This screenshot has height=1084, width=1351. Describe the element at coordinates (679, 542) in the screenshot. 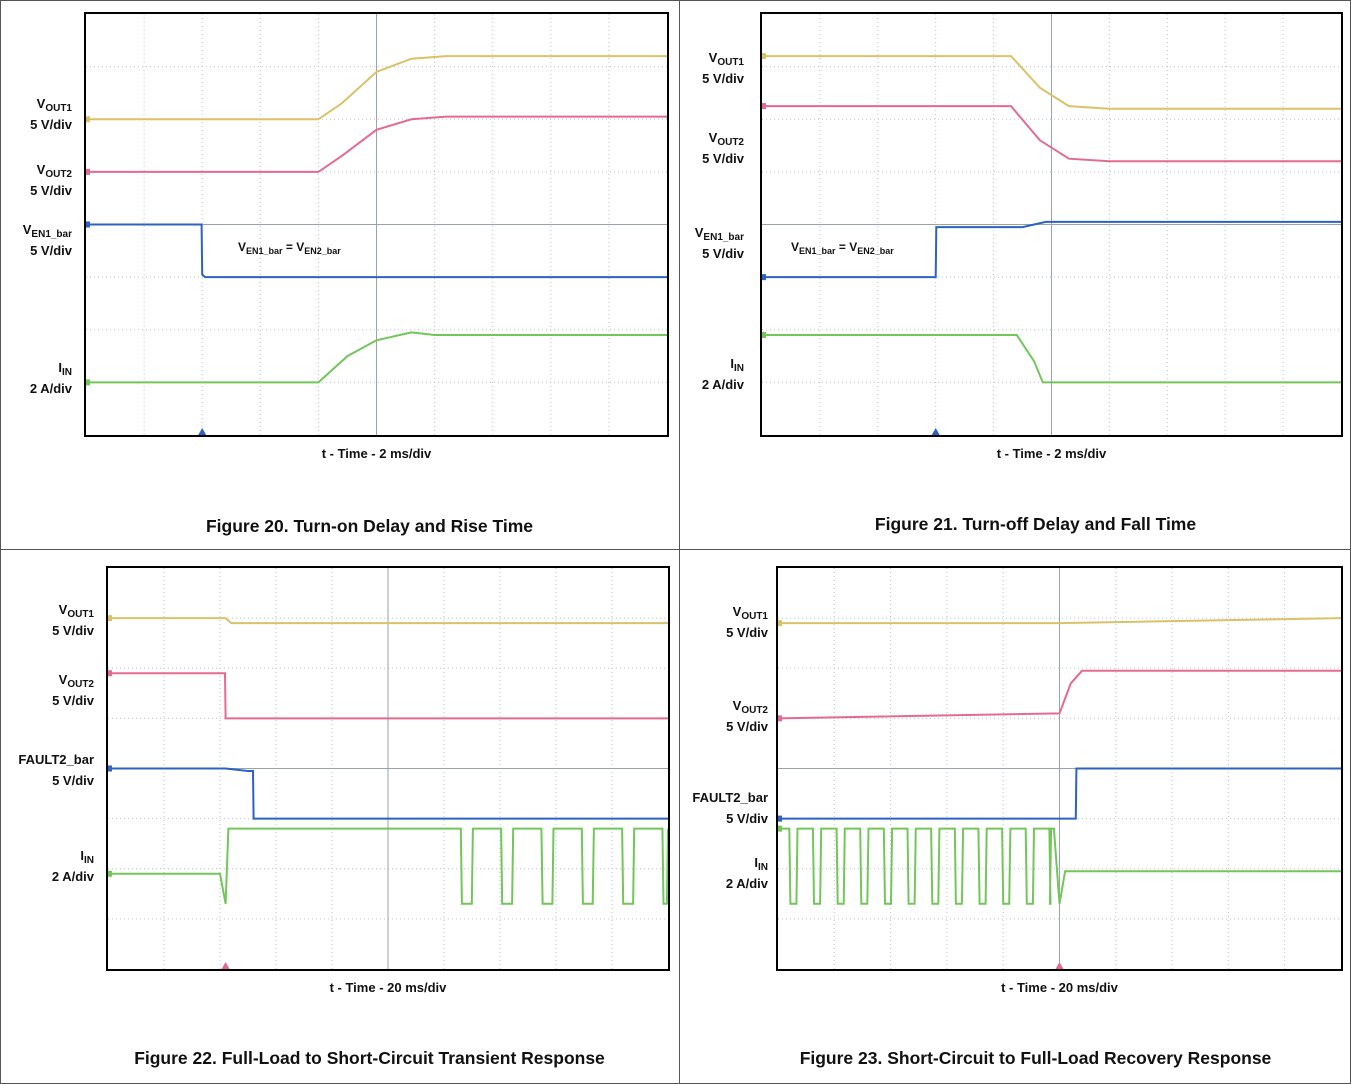

I see `grid-vertical-divider` at that location.